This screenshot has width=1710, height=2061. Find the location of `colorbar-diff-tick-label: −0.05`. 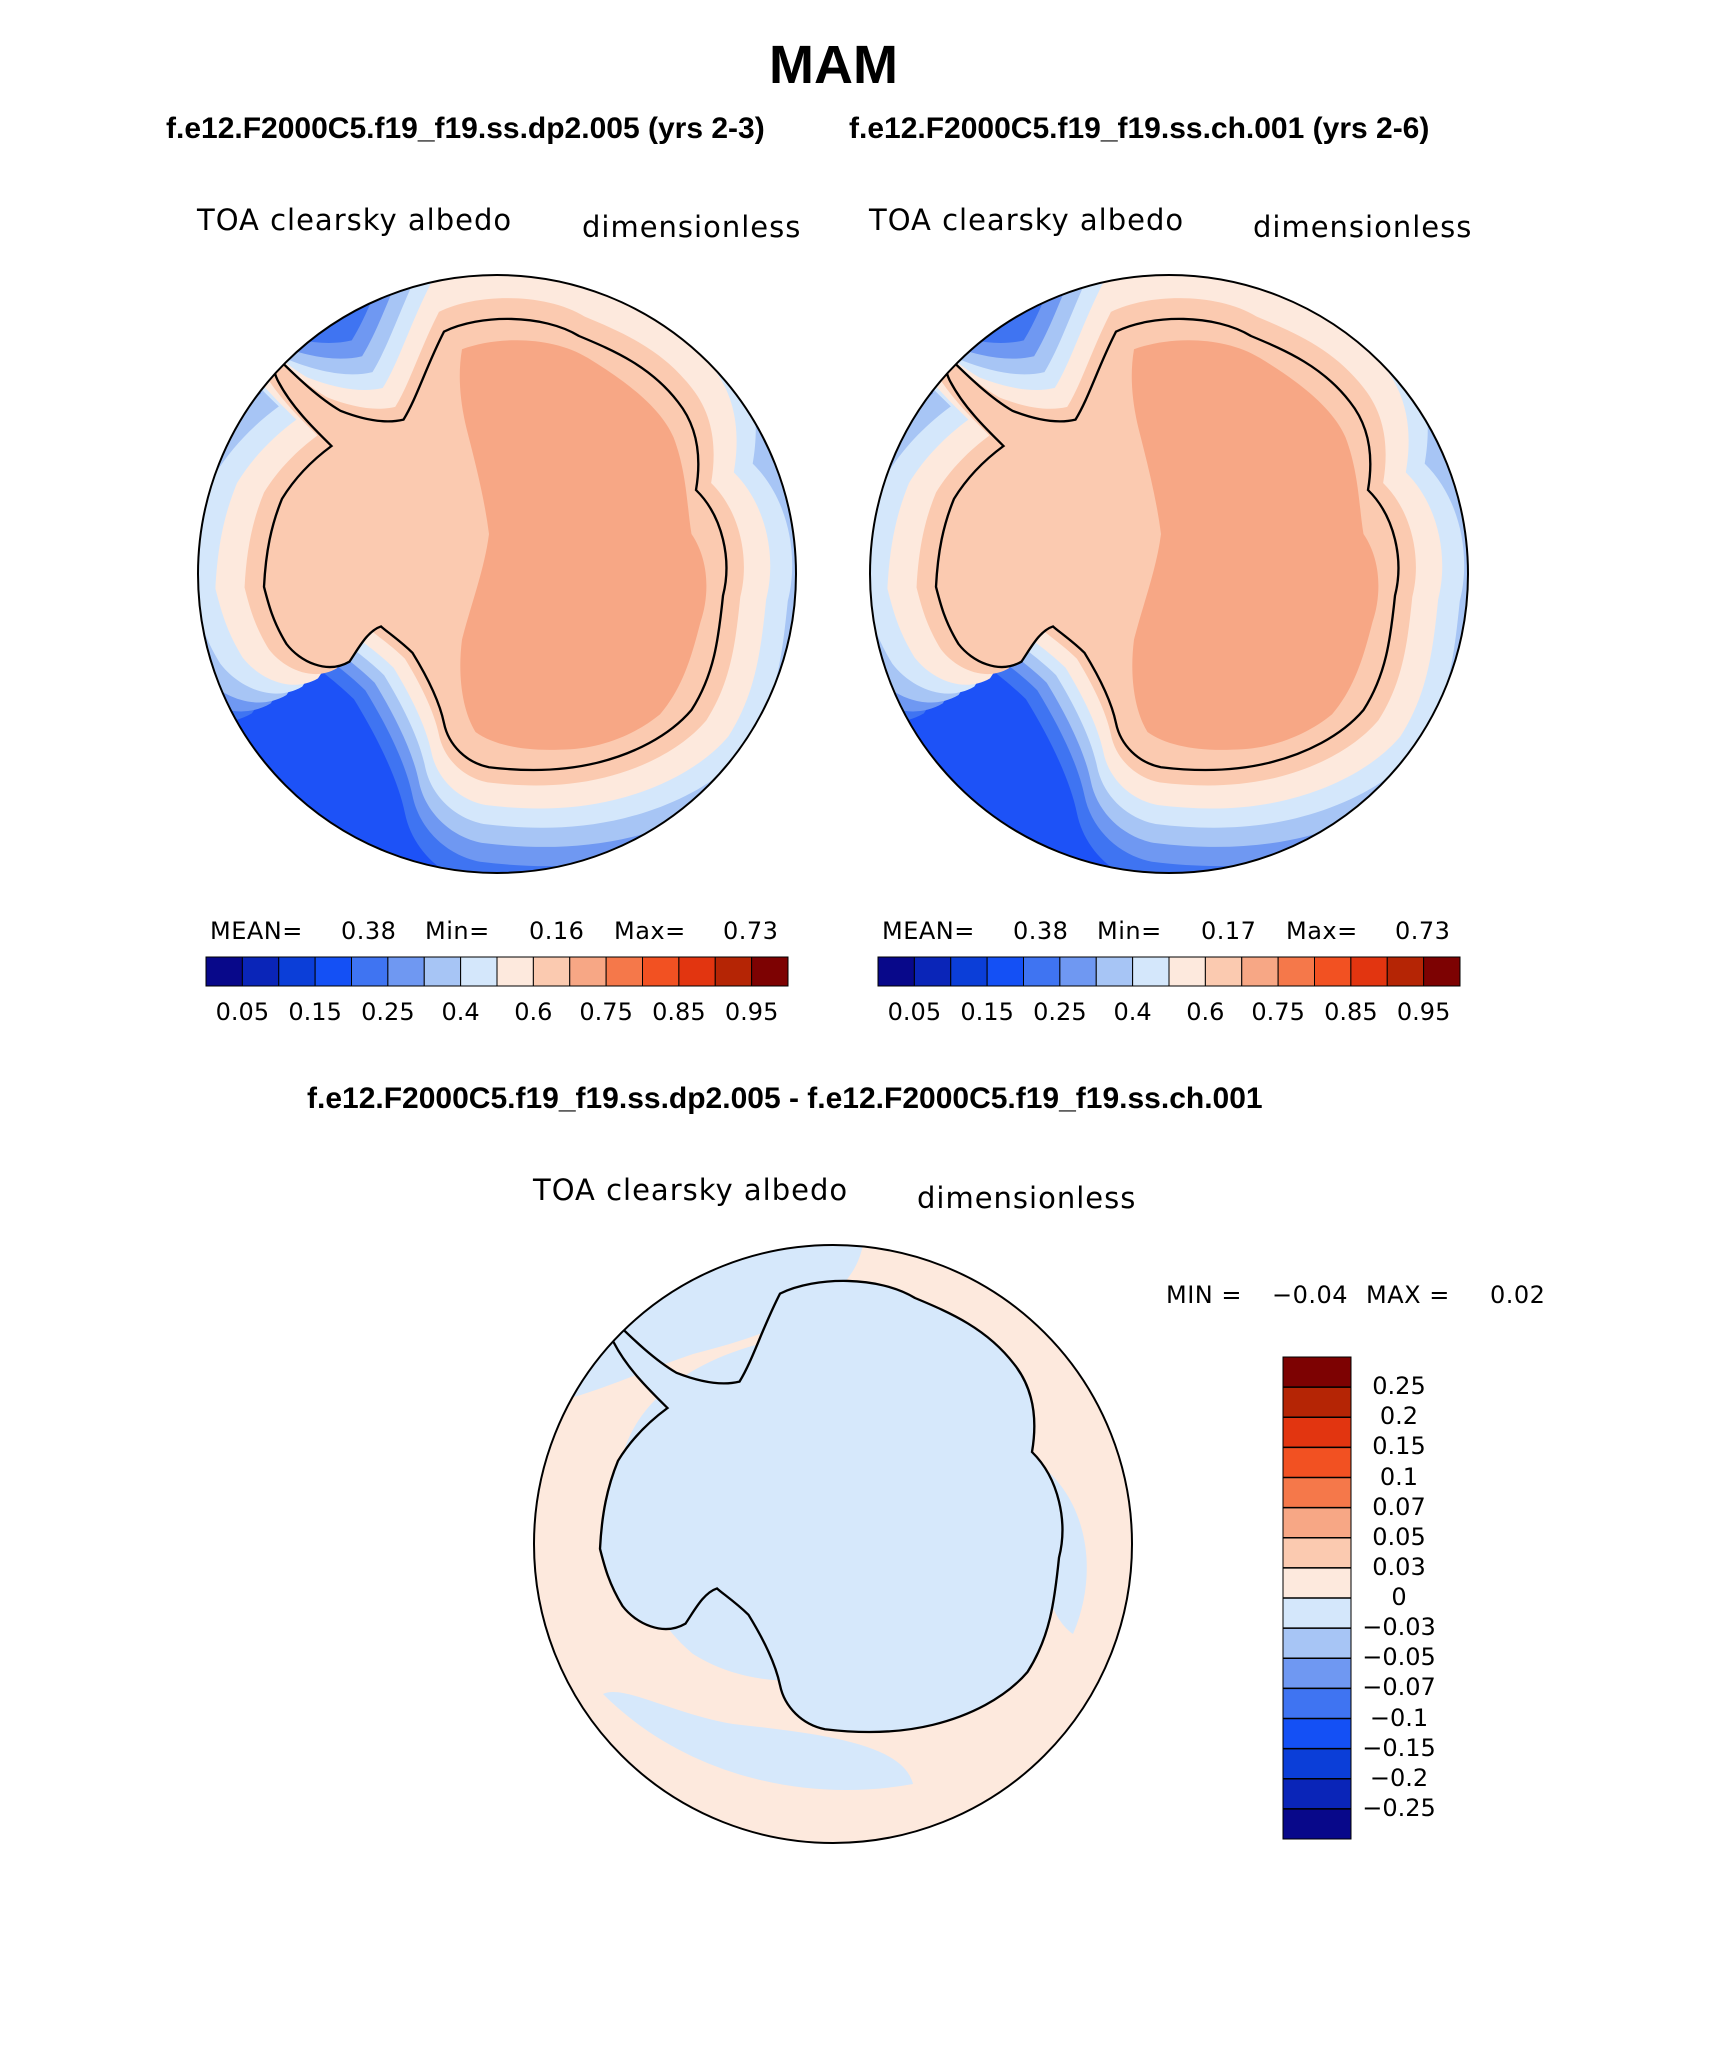

colorbar-diff-tick-label: −0.05 is located at coordinates (1399, 1657).